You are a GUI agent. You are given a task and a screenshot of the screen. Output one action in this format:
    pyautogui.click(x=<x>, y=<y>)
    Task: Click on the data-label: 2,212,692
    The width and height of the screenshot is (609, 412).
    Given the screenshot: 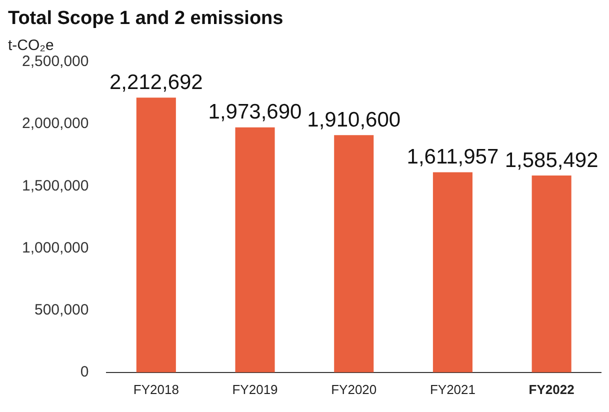 What is the action you would take?
    pyautogui.click(x=156, y=82)
    